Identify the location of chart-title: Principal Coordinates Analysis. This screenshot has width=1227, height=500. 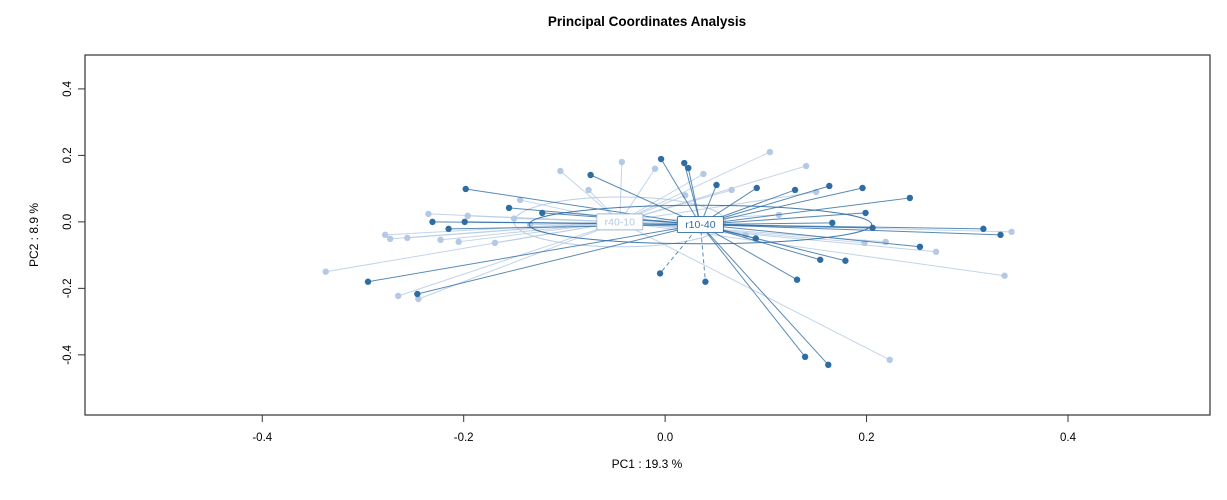
(647, 21).